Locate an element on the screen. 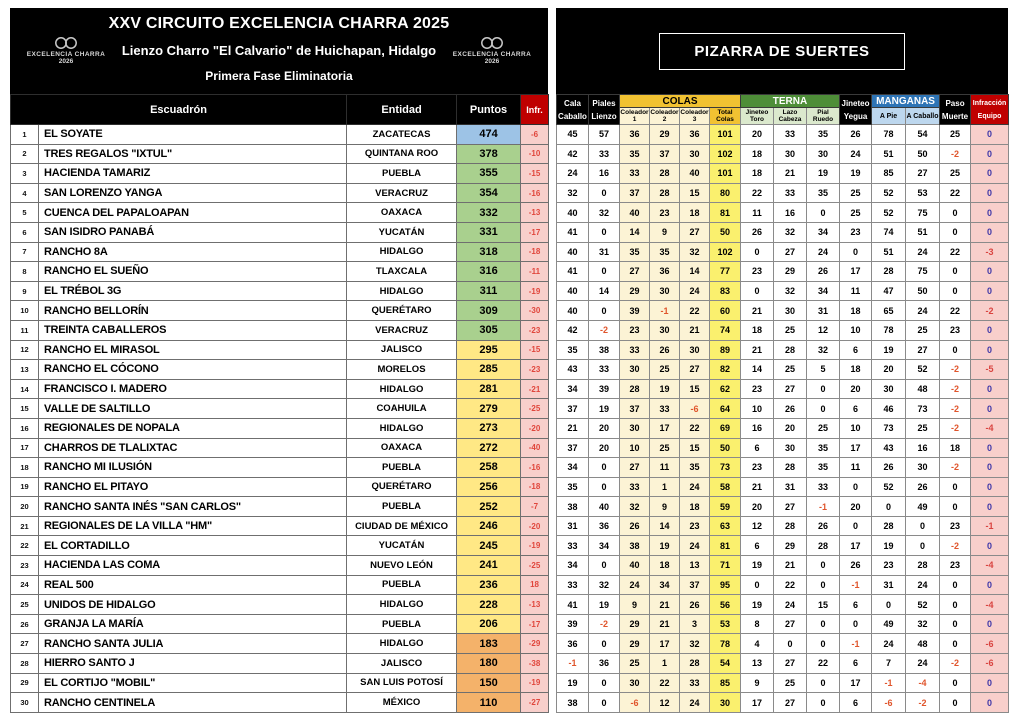 The width and height of the screenshot is (1024, 722). jineteo-toro-cell: 19 is located at coordinates (757, 604).